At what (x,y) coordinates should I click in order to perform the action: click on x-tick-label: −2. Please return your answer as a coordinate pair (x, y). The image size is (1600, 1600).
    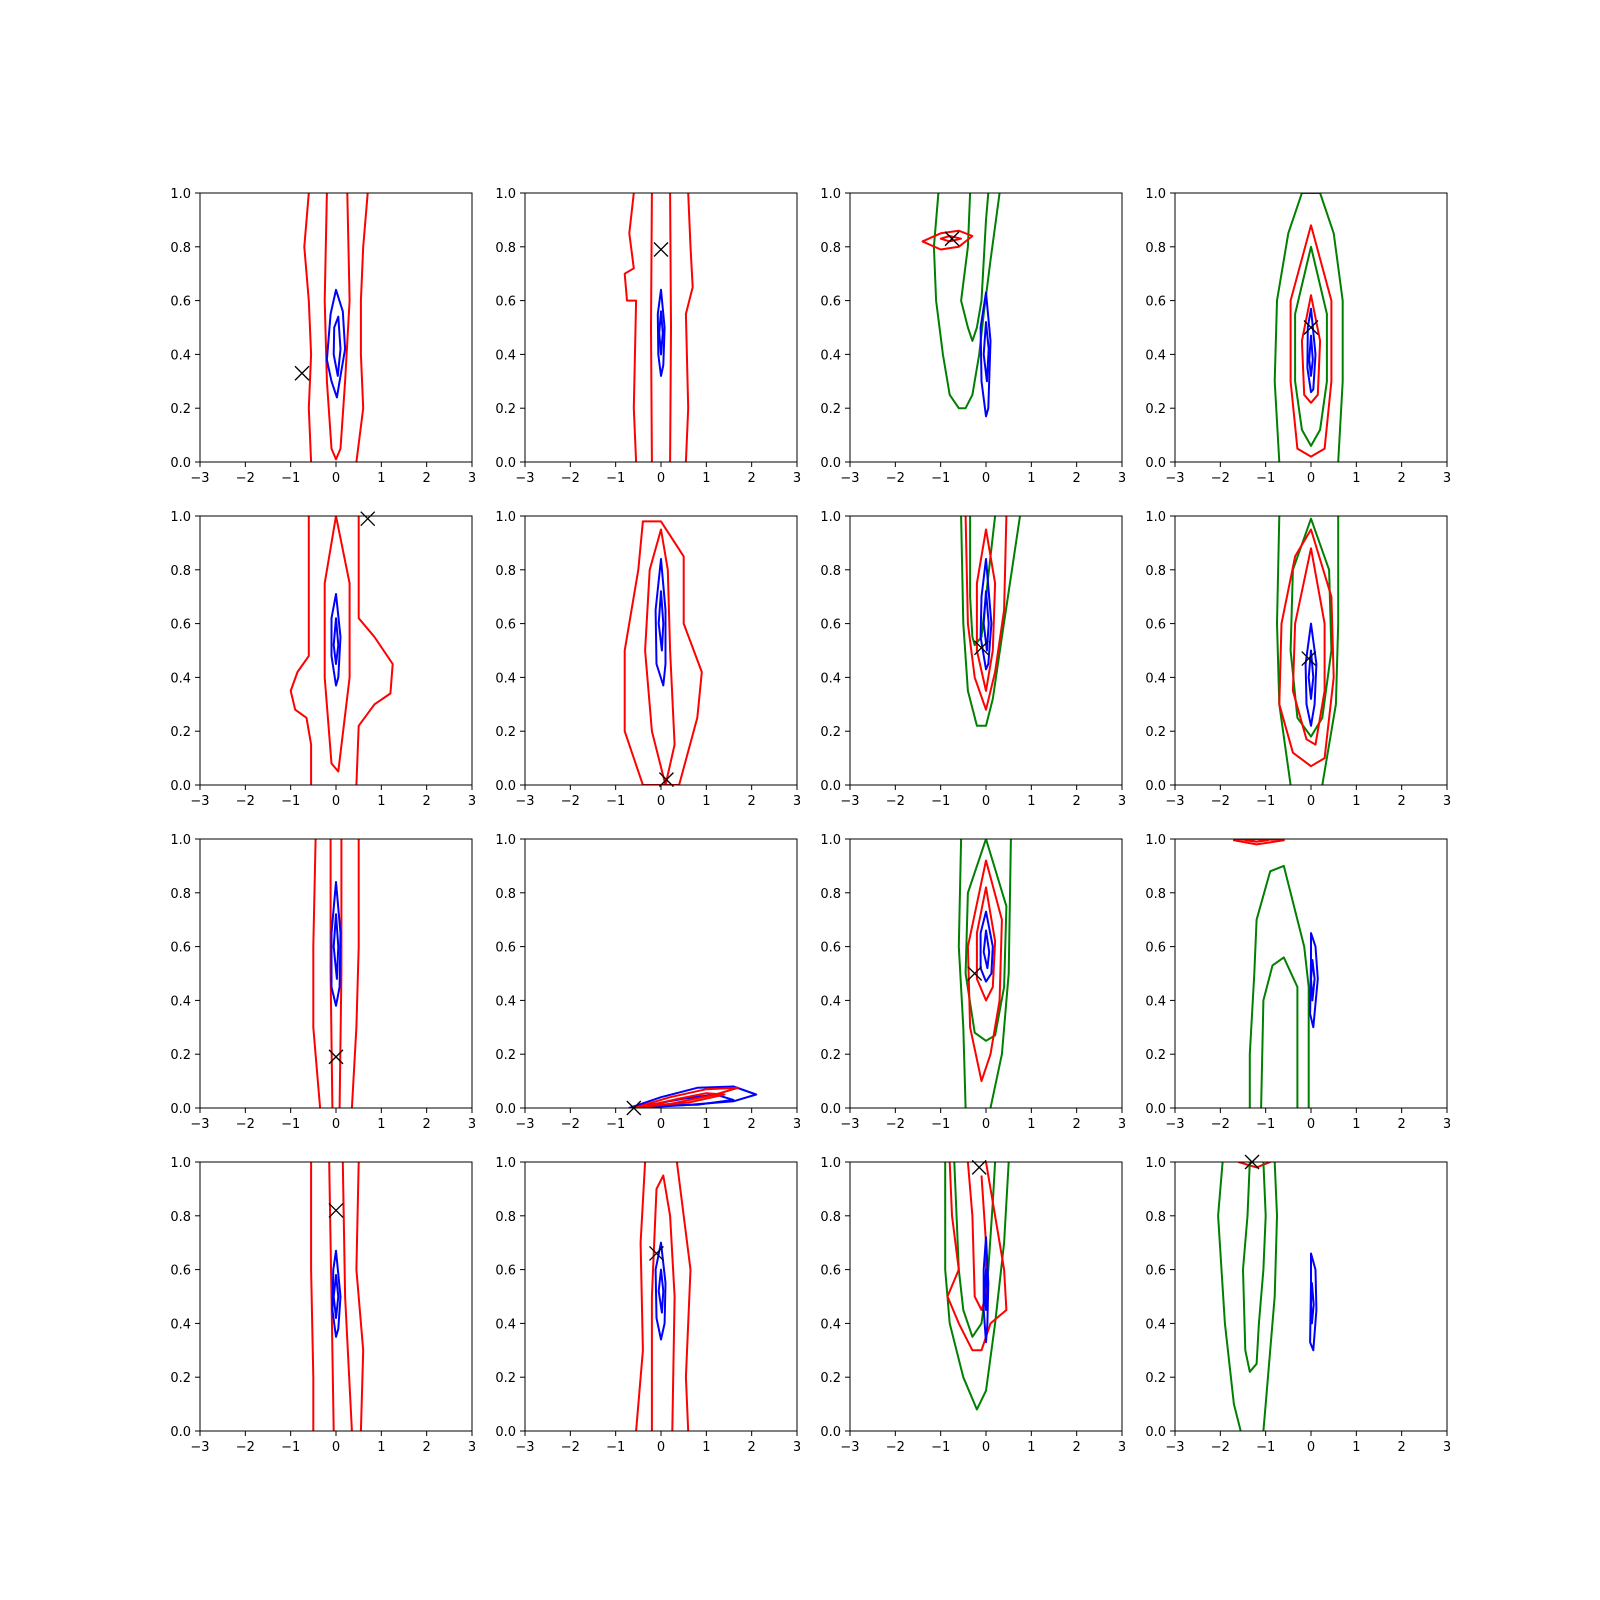
    Looking at the image, I should click on (245, 801).